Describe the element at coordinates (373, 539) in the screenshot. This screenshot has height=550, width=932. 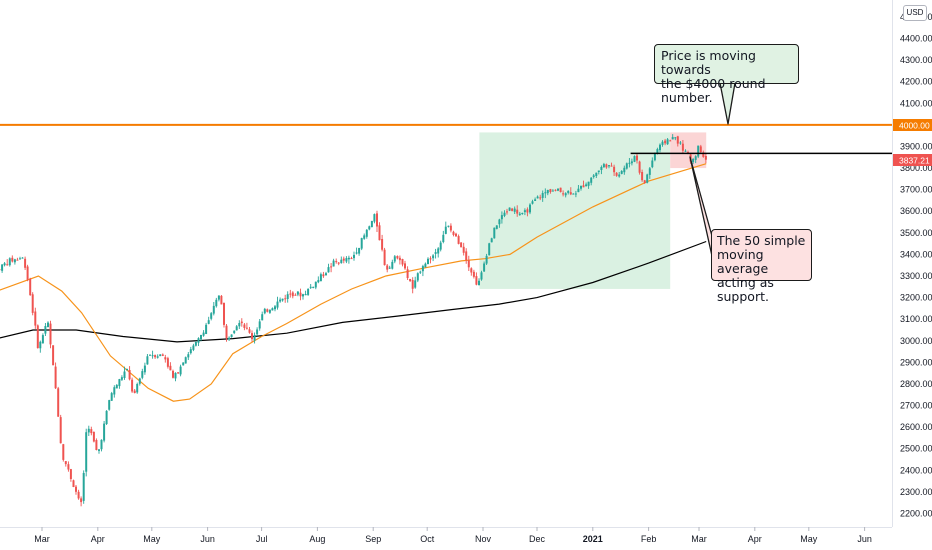
I see `time-tick-label: Sep` at that location.